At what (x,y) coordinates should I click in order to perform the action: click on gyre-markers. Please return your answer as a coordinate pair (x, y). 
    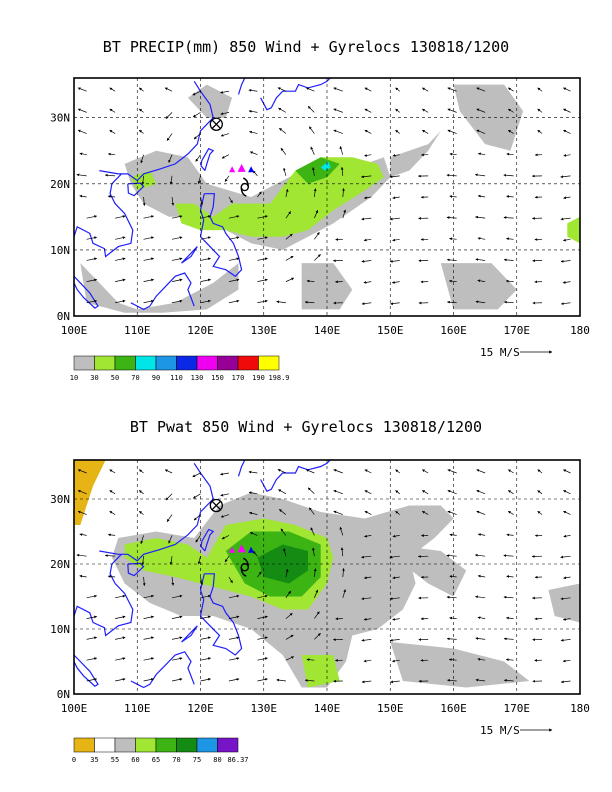
    Looking at the image, I should click on (232, 157).